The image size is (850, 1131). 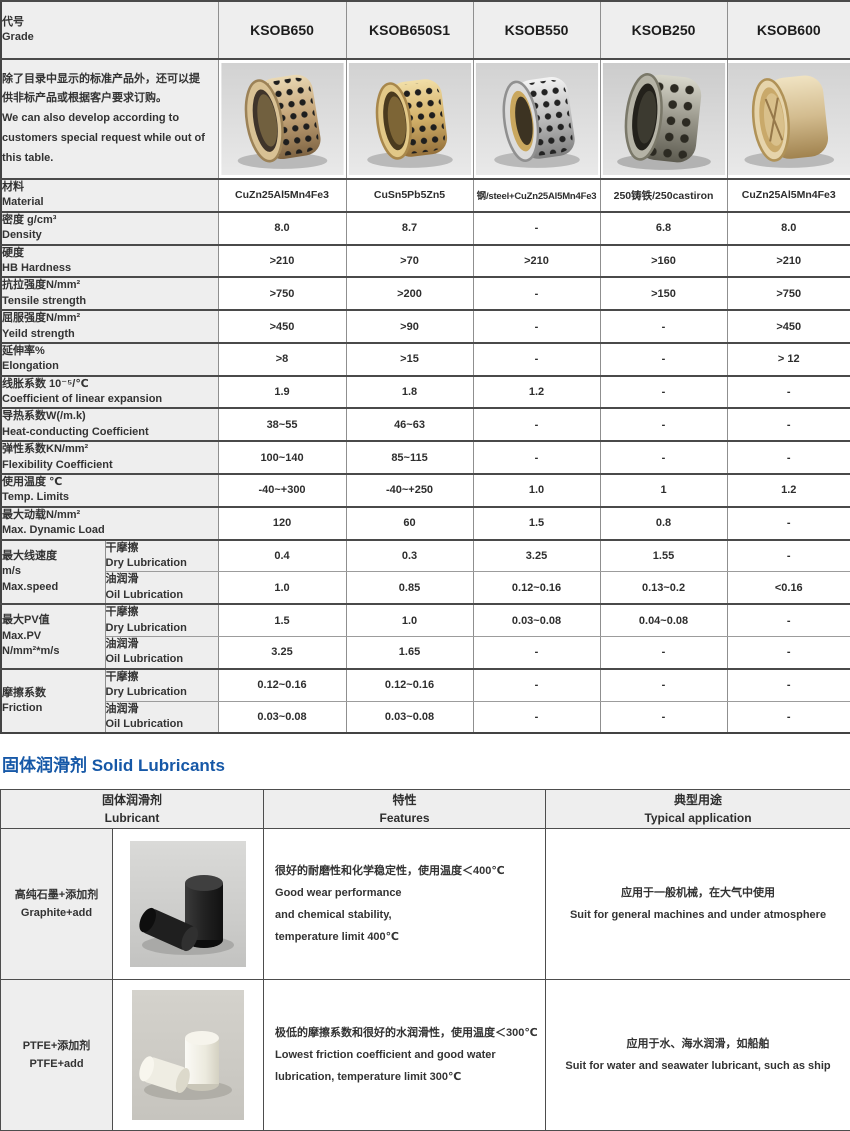 What do you see at coordinates (663, 556) in the screenshot?
I see `cell-value: 1.55` at bounding box center [663, 556].